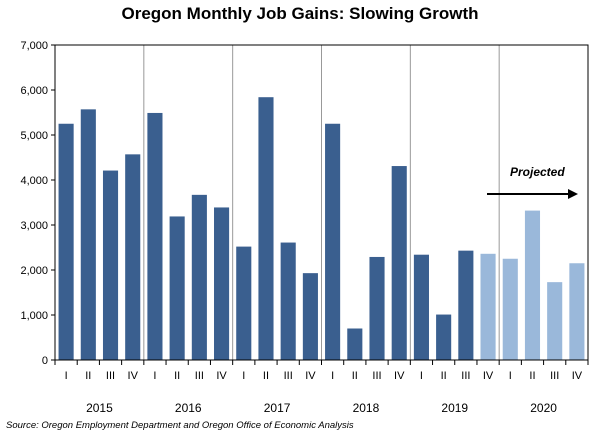  I want to click on year-label: 2018, so click(366, 408).